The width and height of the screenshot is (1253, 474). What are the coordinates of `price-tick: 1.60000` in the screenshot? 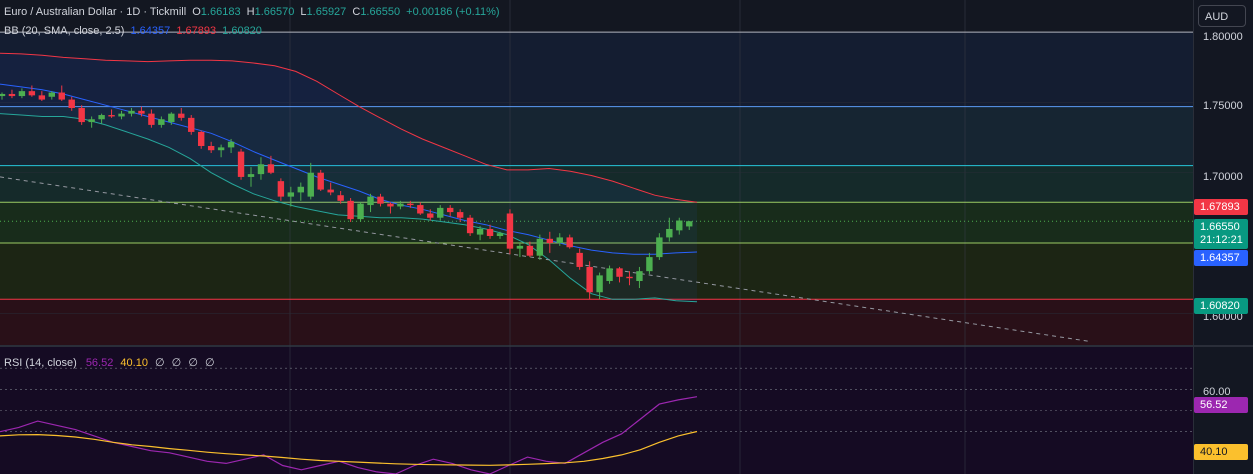 It's located at (1223, 317).